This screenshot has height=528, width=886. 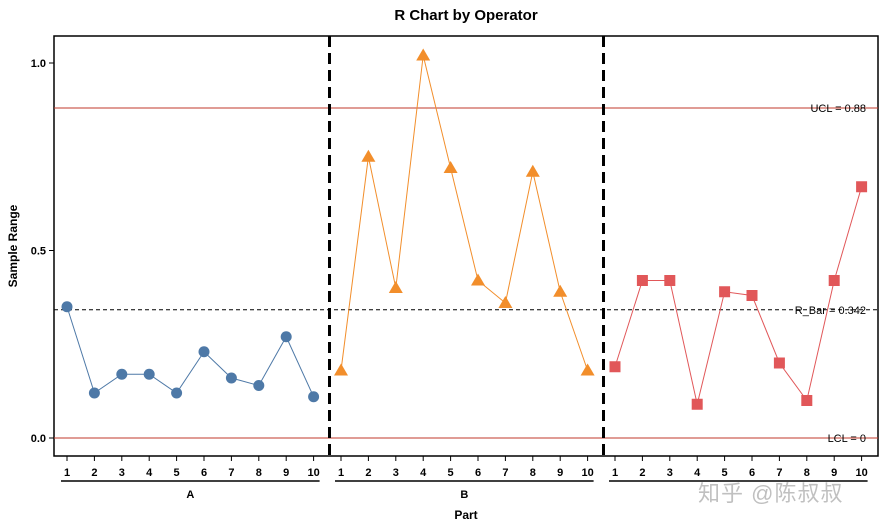 I want to click on series-line-a, so click(x=190, y=351).